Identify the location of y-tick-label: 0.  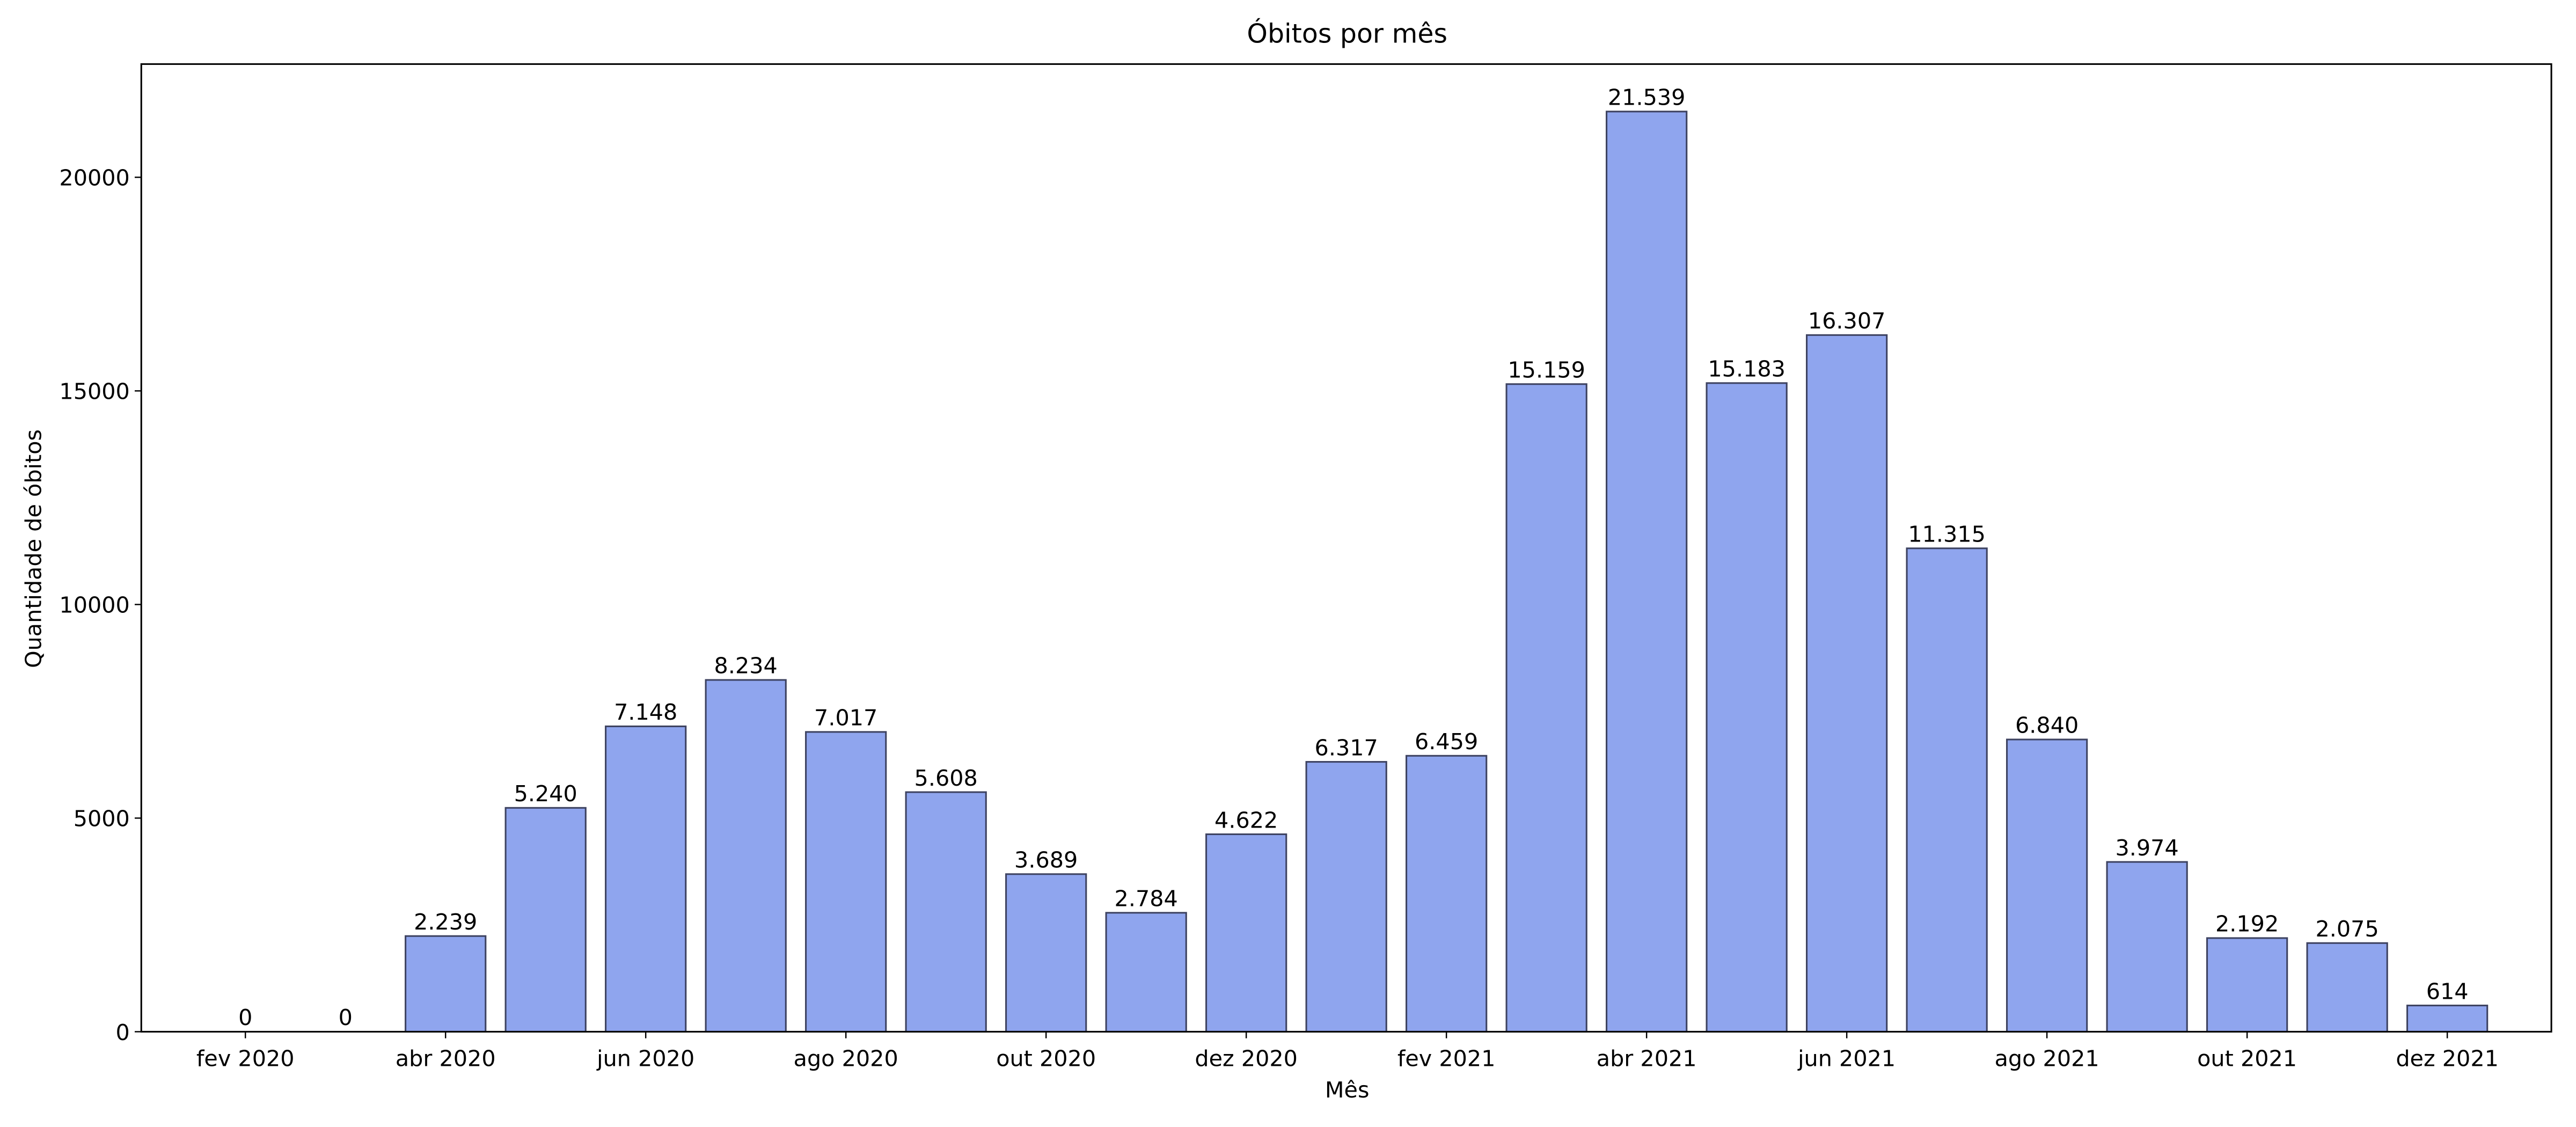
(123, 1032).